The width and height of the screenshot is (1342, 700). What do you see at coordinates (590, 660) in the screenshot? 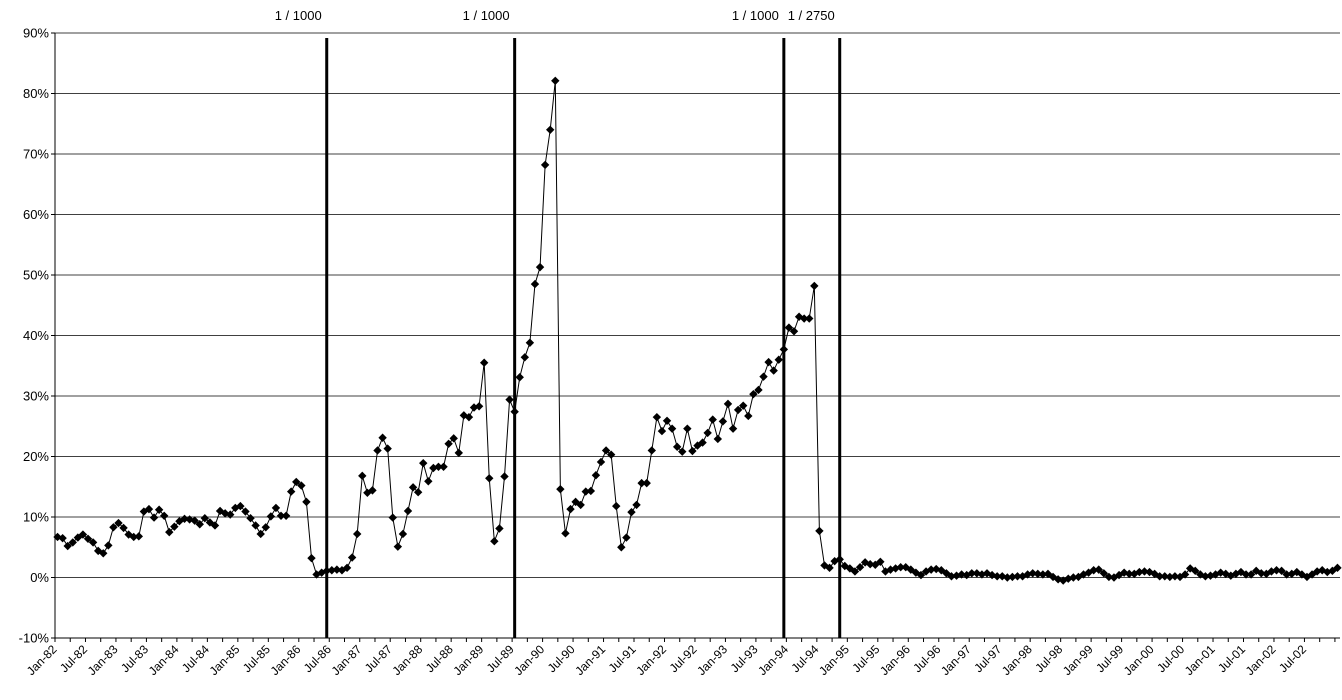
I see `x-tick-label: Jan-91` at bounding box center [590, 660].